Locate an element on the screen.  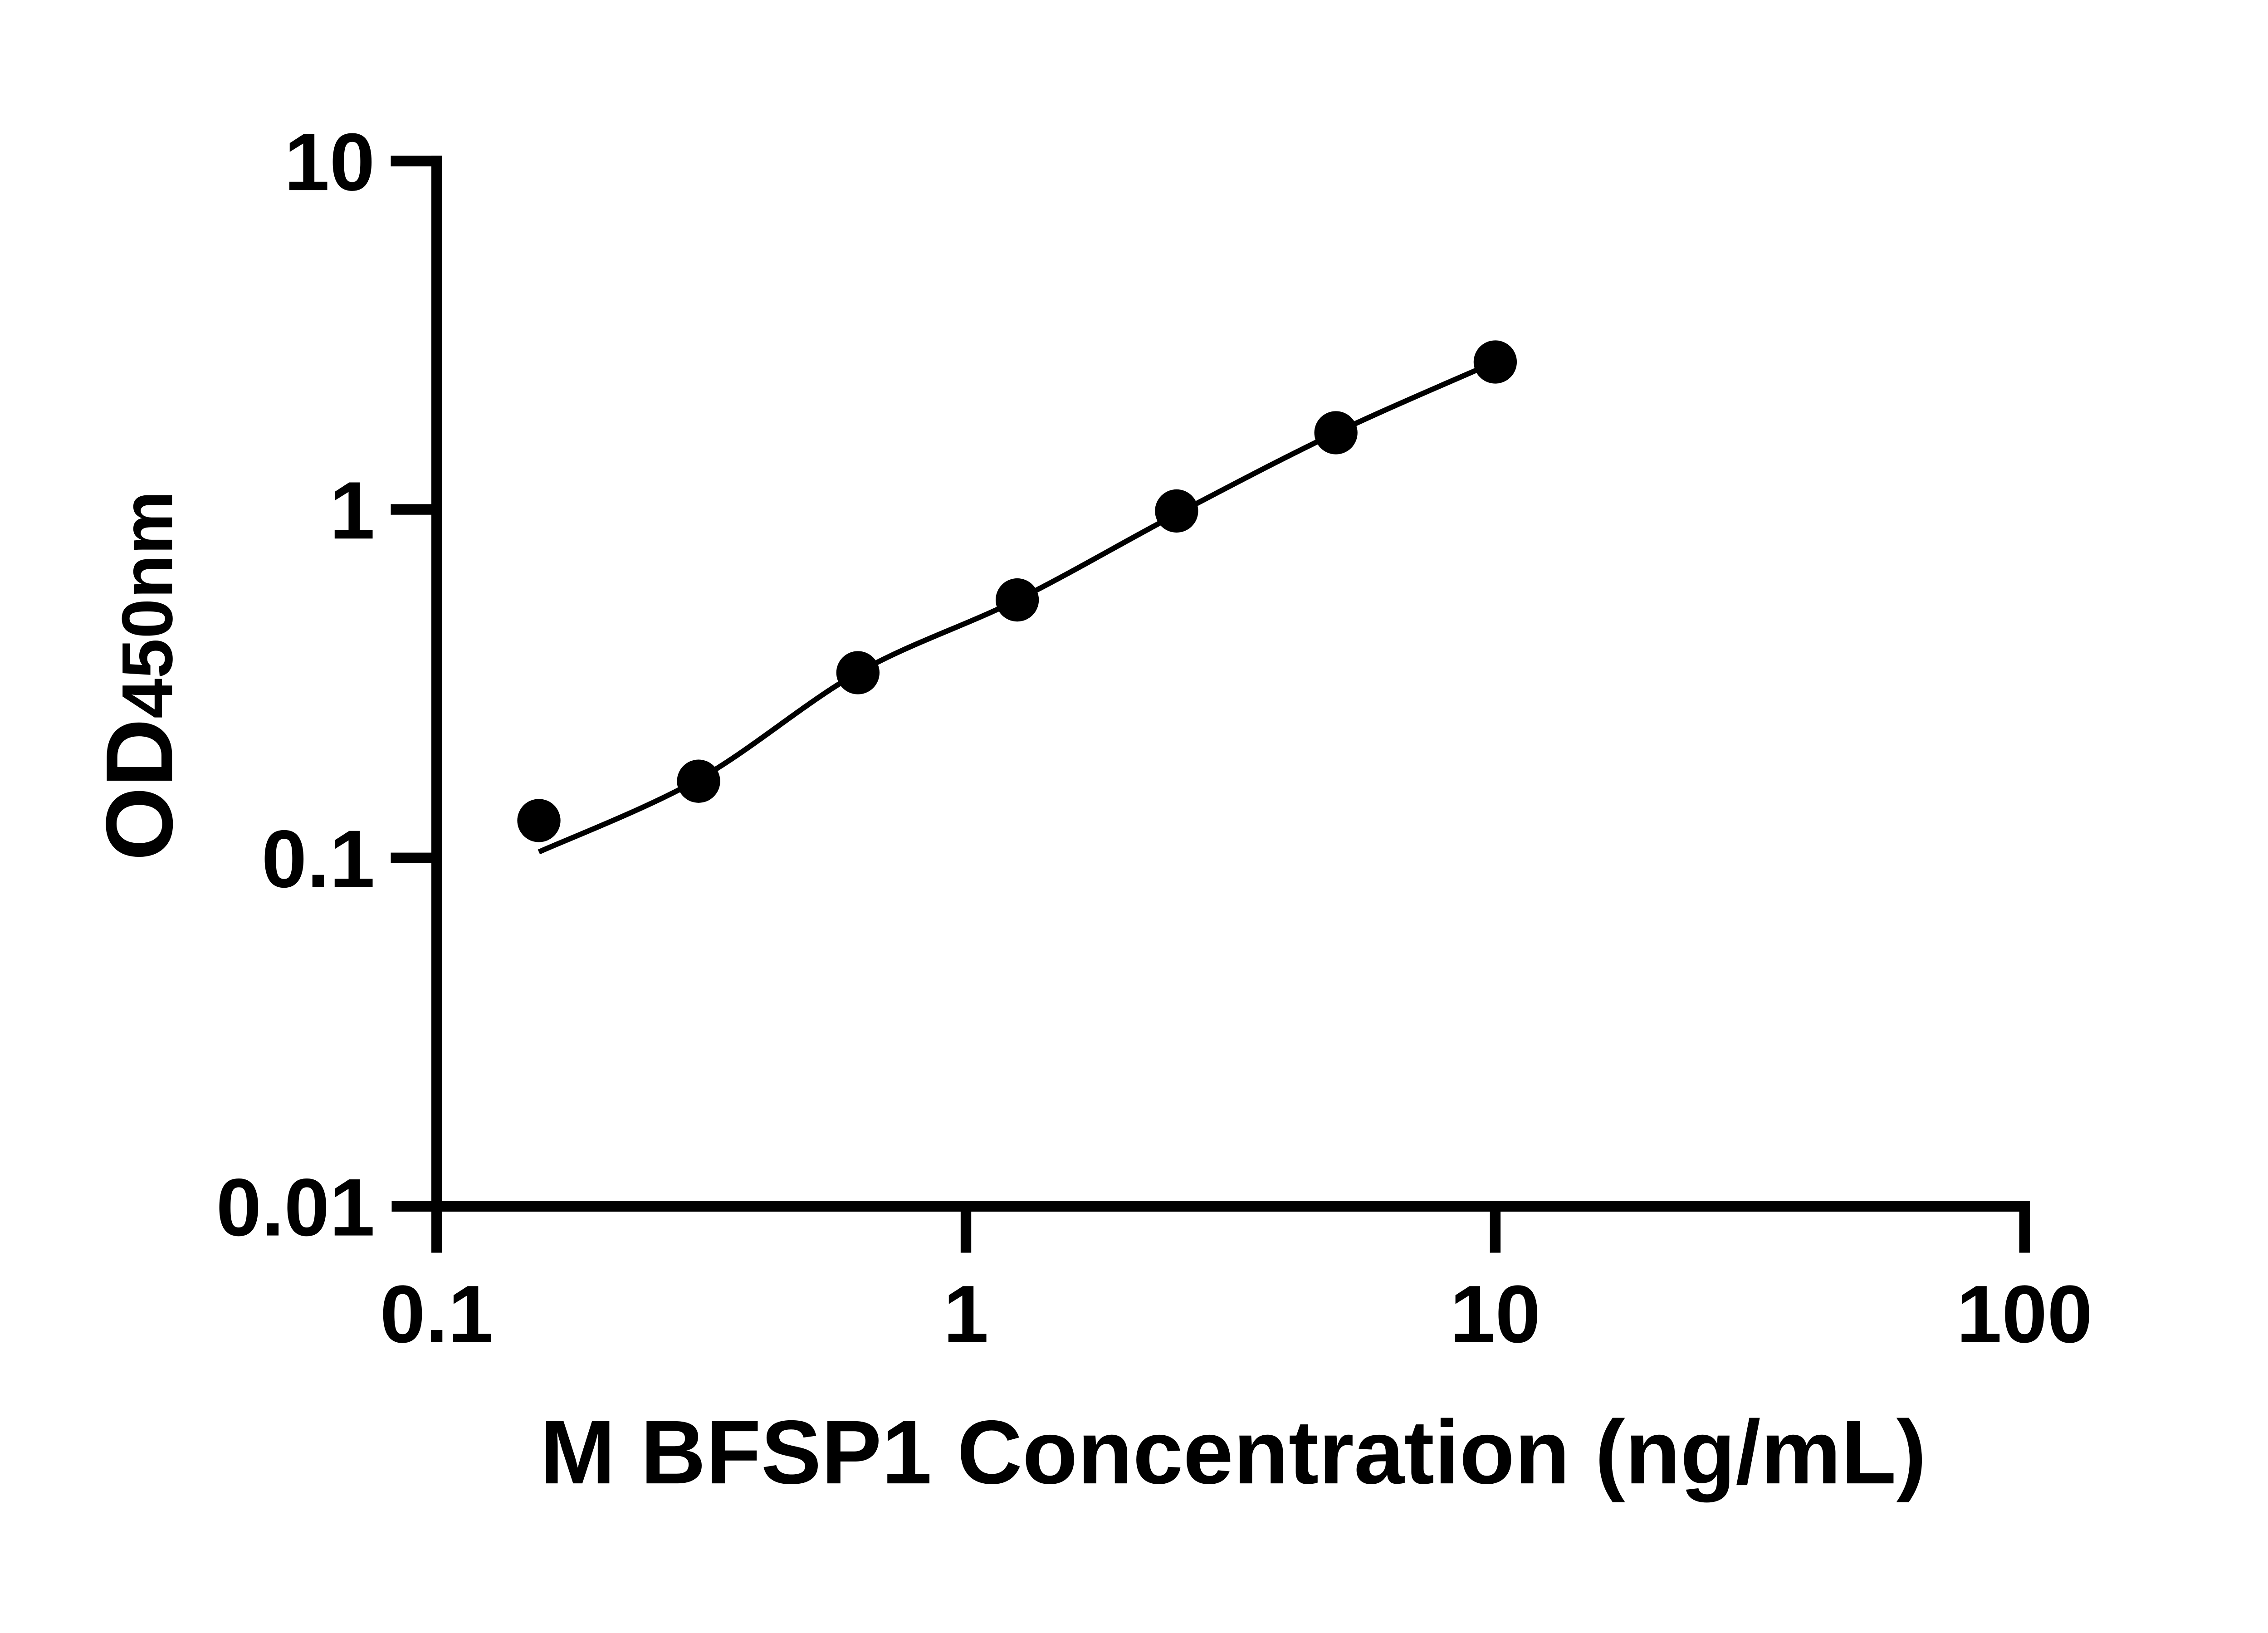
x-tick-label: 0.1 is located at coordinates (437, 1314).